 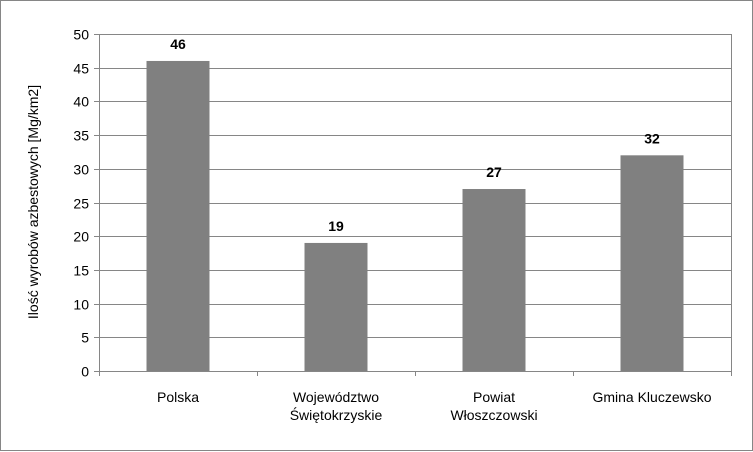 I want to click on data-label: 32, so click(x=652, y=138).